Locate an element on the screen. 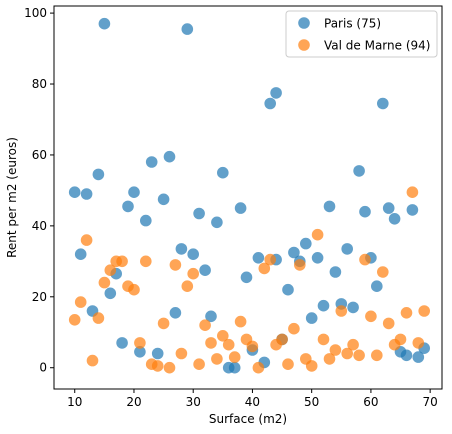 The image size is (452, 434). x-tick-label: 60 is located at coordinates (370, 402).